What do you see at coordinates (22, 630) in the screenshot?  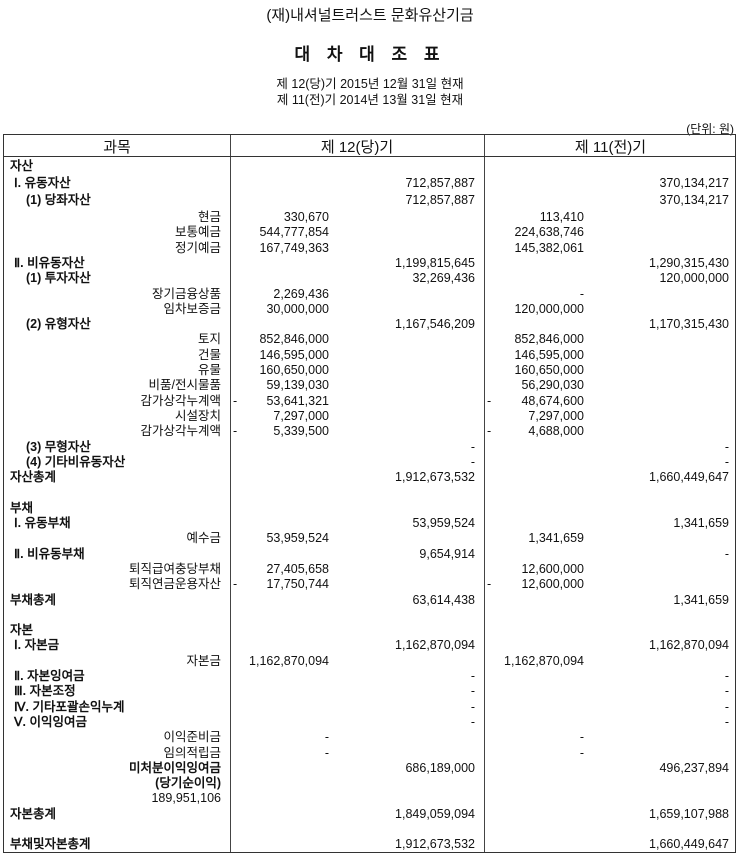 I see `account-label: 자본` at bounding box center [22, 630].